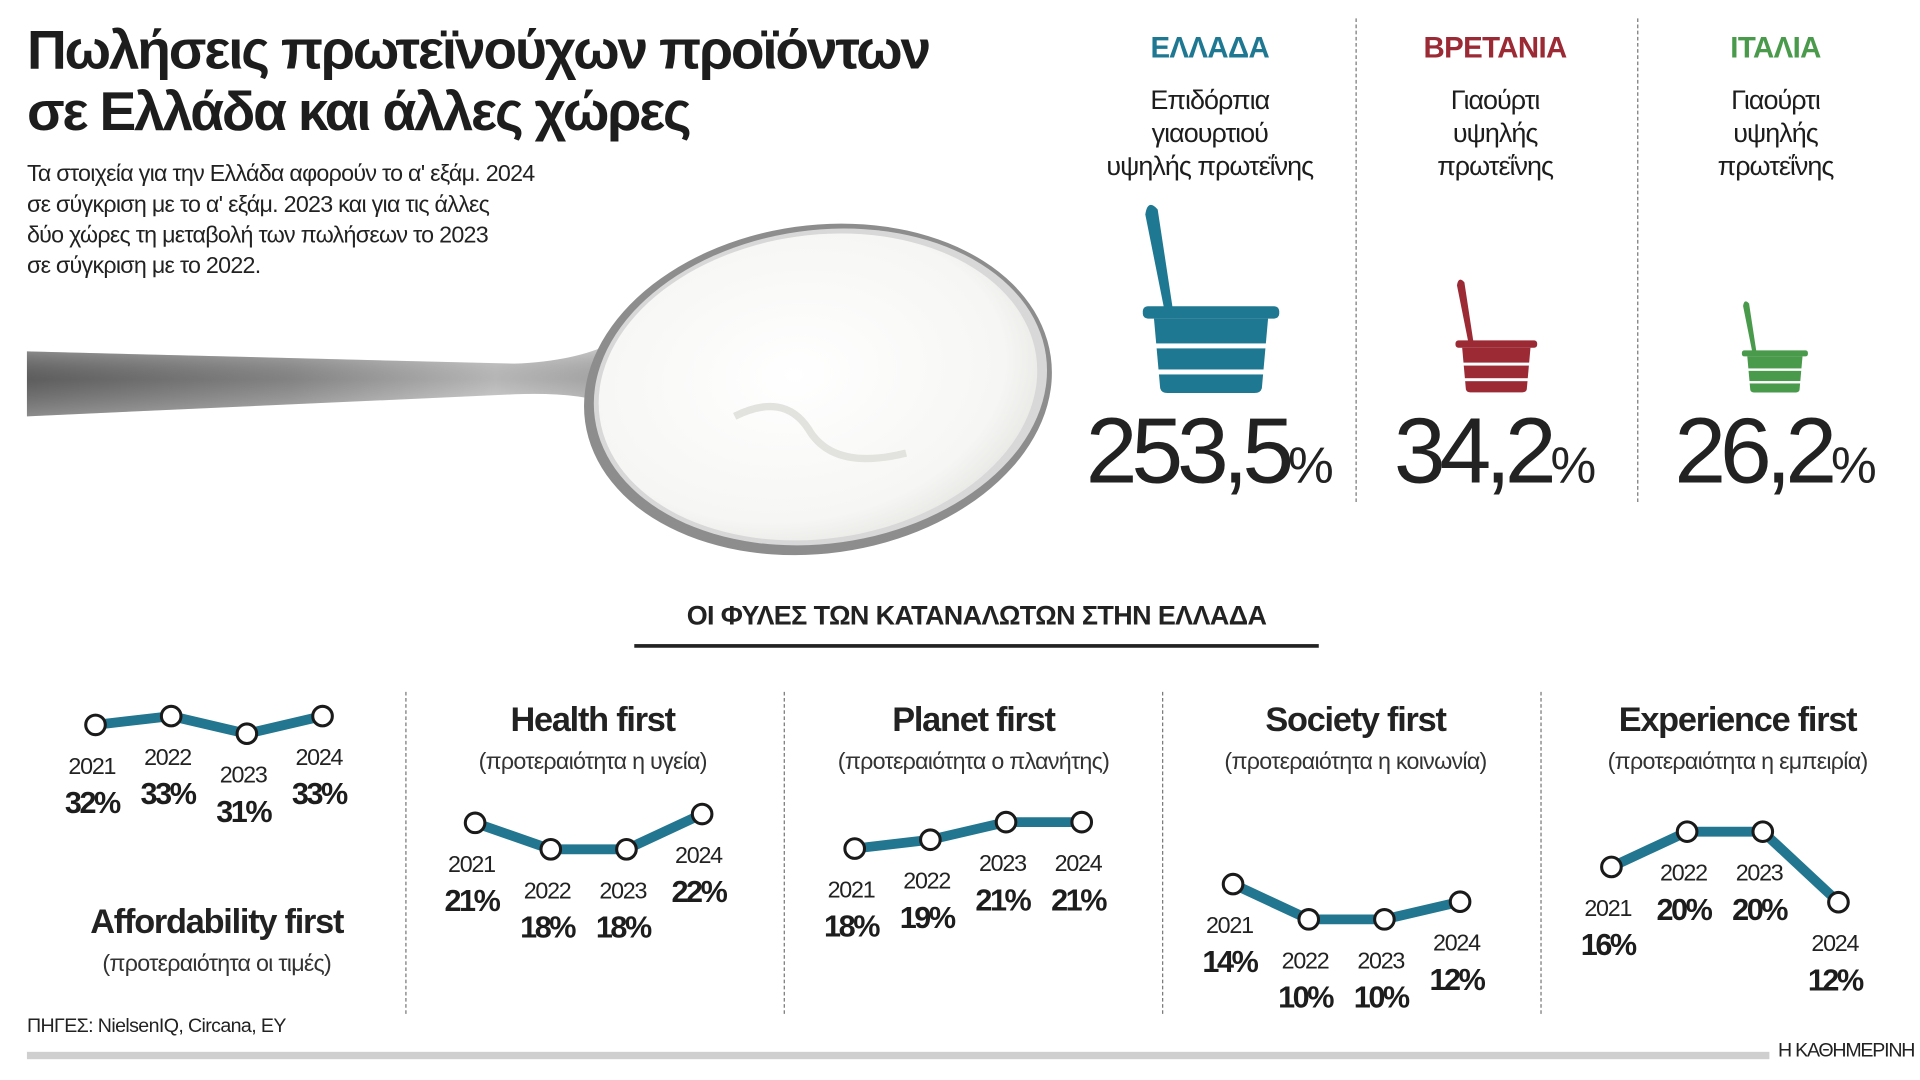 This screenshot has width=1920, height=1080. What do you see at coordinates (1210, 48) in the screenshot?
I see `country-name: ΕΛΛΑΔΑ` at bounding box center [1210, 48].